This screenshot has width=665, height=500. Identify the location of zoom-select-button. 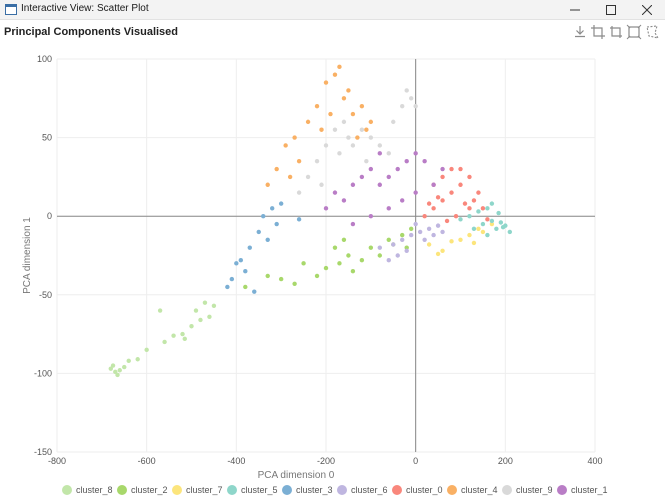
(634, 32).